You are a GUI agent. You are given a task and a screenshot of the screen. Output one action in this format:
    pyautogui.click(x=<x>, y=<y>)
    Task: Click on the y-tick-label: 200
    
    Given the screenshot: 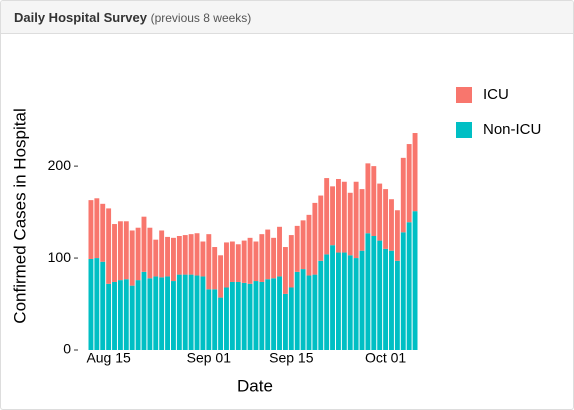 What is the action you would take?
    pyautogui.click(x=60, y=165)
    